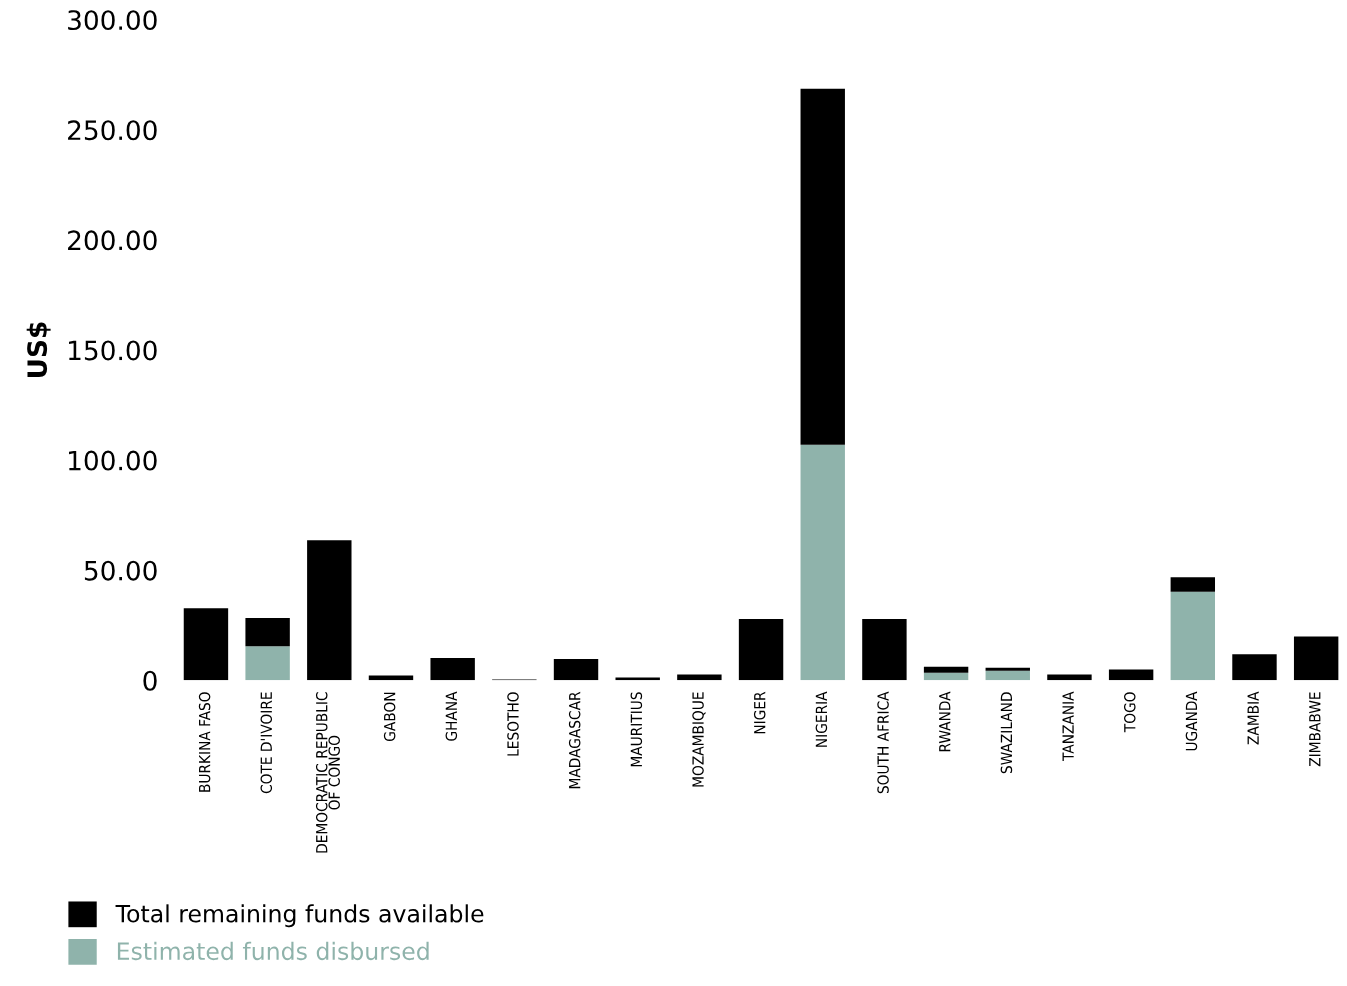 The image size is (1347, 986). I want to click on x-tick-label: SWAZILAND, so click(1006, 733).